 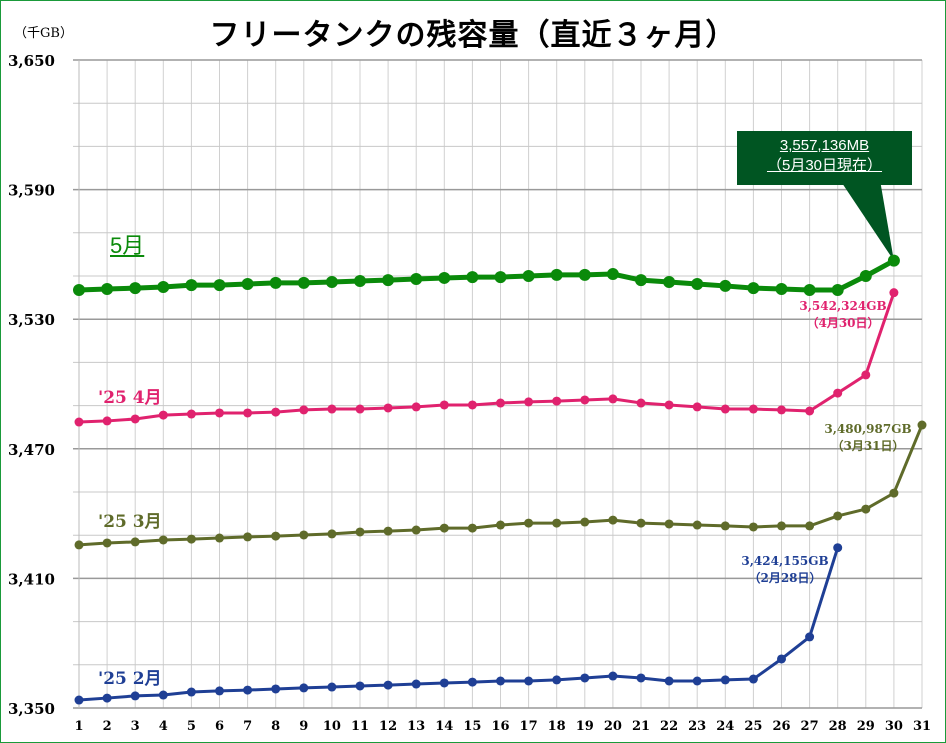 I want to click on x-tick-label: 11, so click(x=360, y=726).